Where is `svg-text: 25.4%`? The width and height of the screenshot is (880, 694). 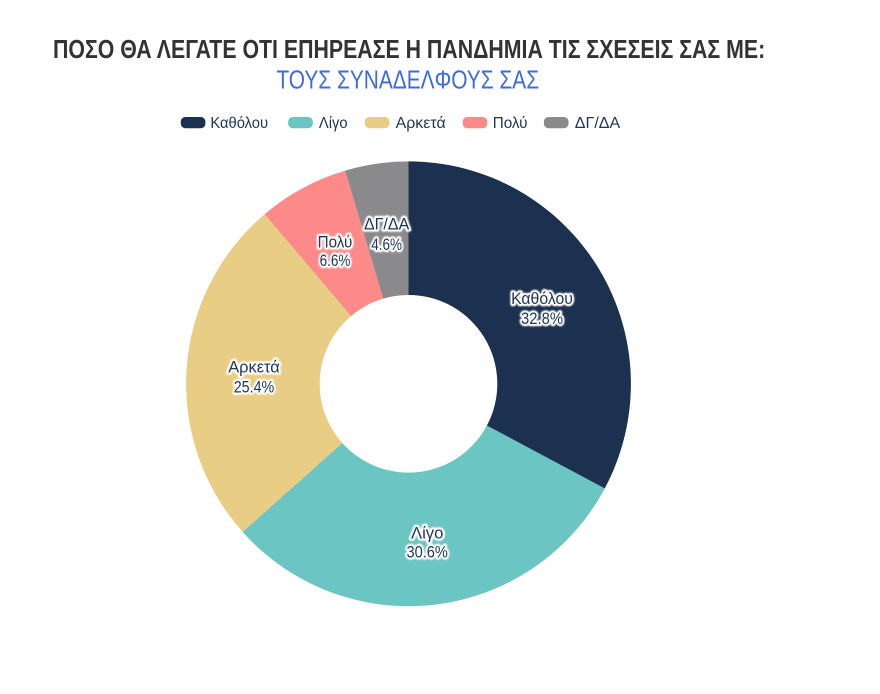
svg-text: 25.4% is located at coordinates (254, 387).